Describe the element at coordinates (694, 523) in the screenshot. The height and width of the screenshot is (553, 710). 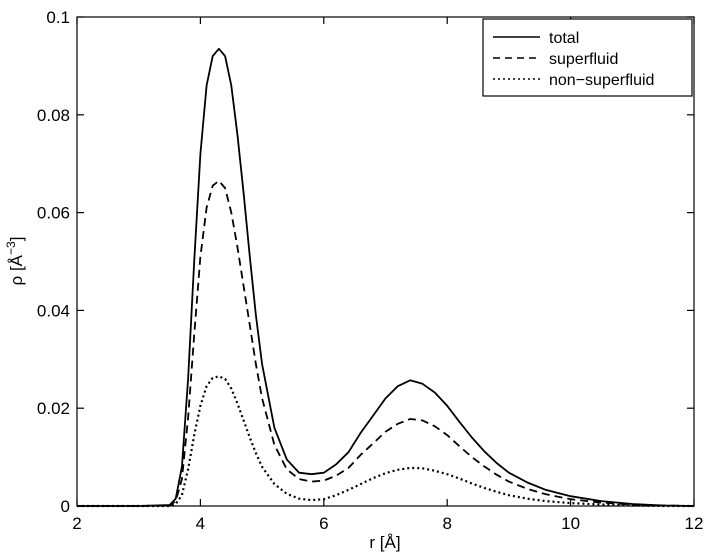
I see `x-tick-label: 12` at that location.